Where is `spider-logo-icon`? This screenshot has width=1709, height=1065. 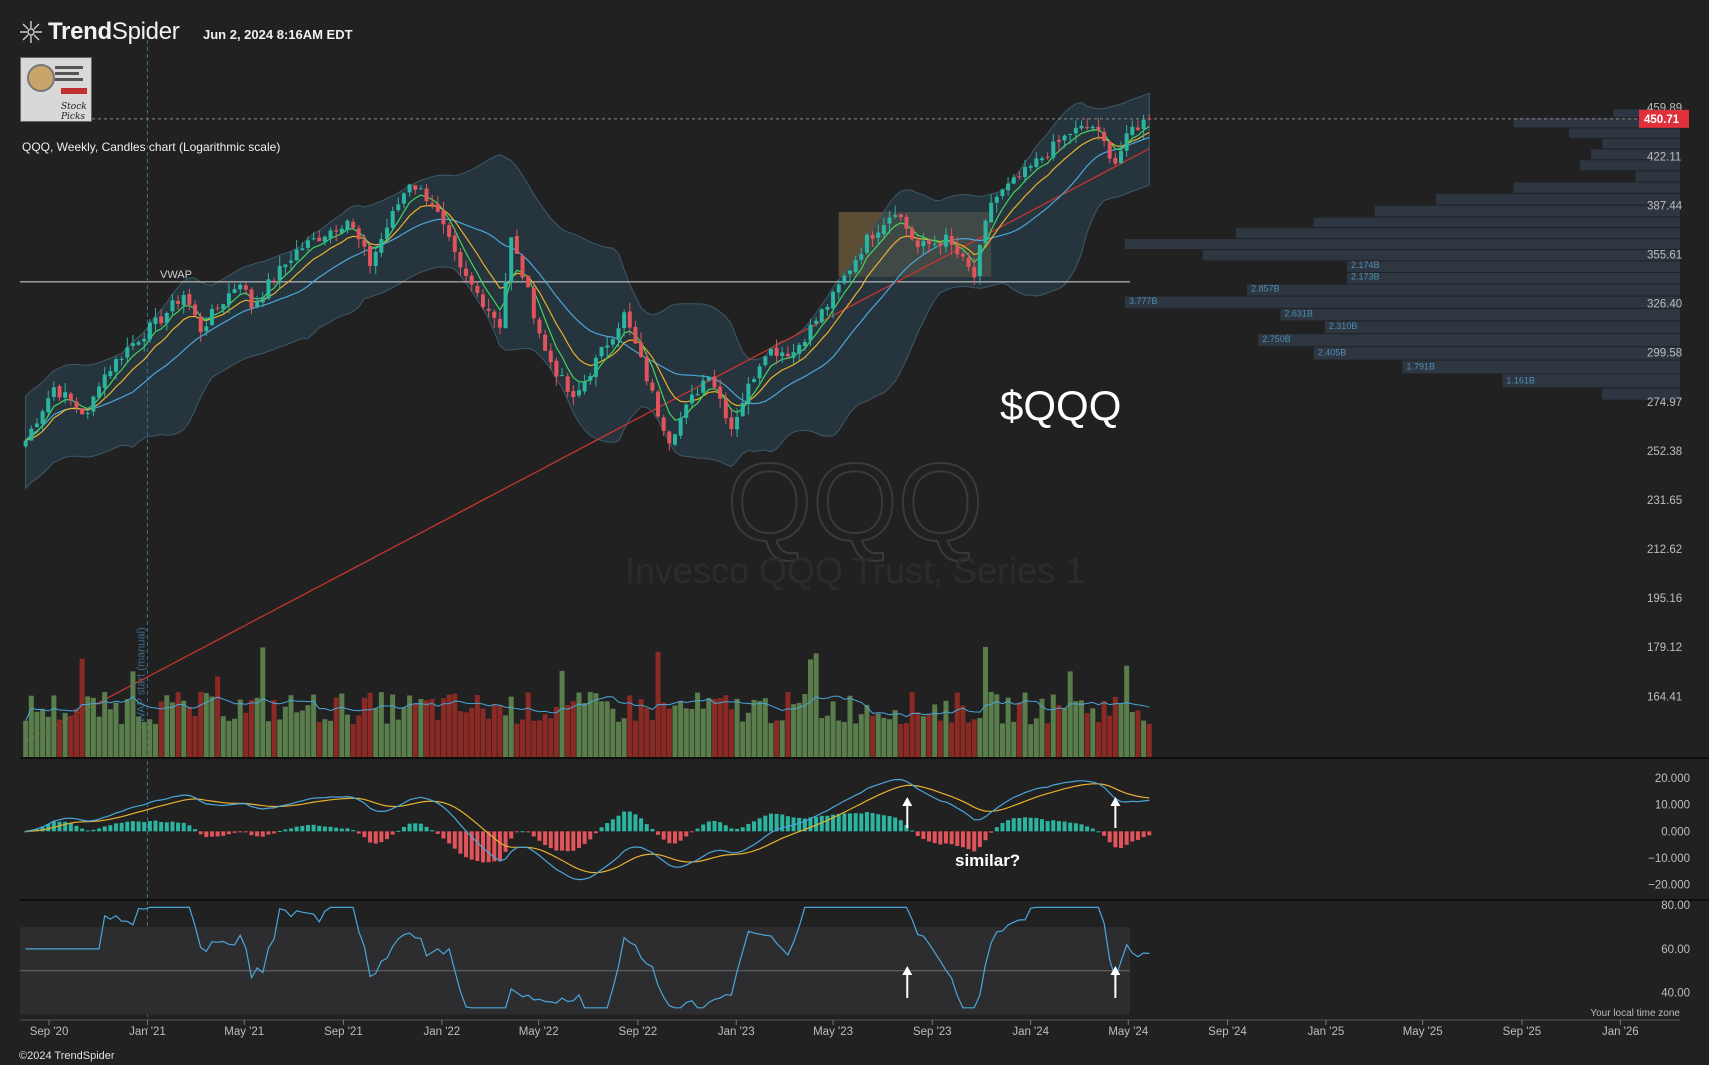 spider-logo-icon is located at coordinates (31, 32).